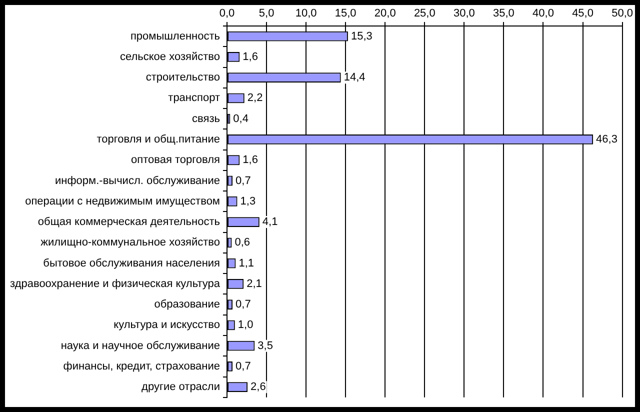 Image resolution: width=640 pixels, height=412 pixels. What do you see at coordinates (425, 13) in the screenshot?
I see `x-tick-label: 25,0` at bounding box center [425, 13].